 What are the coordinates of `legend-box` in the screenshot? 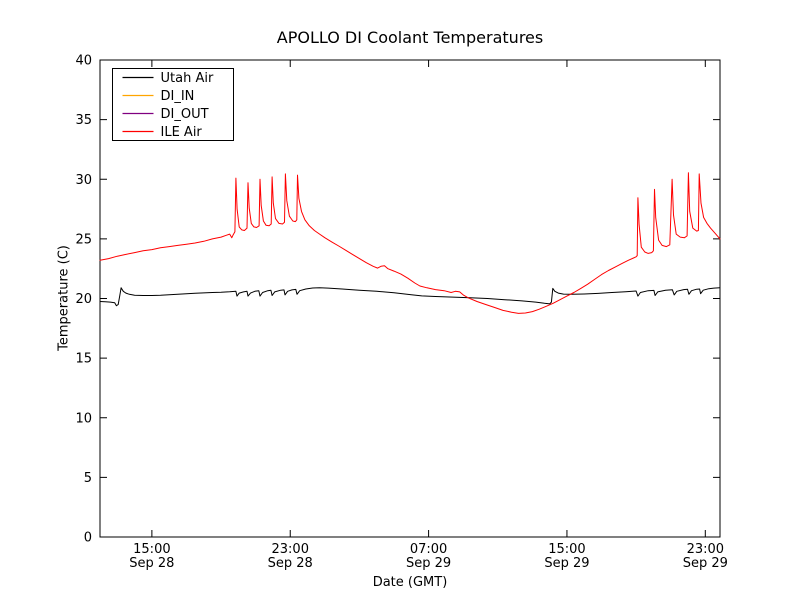 It's located at (173, 104).